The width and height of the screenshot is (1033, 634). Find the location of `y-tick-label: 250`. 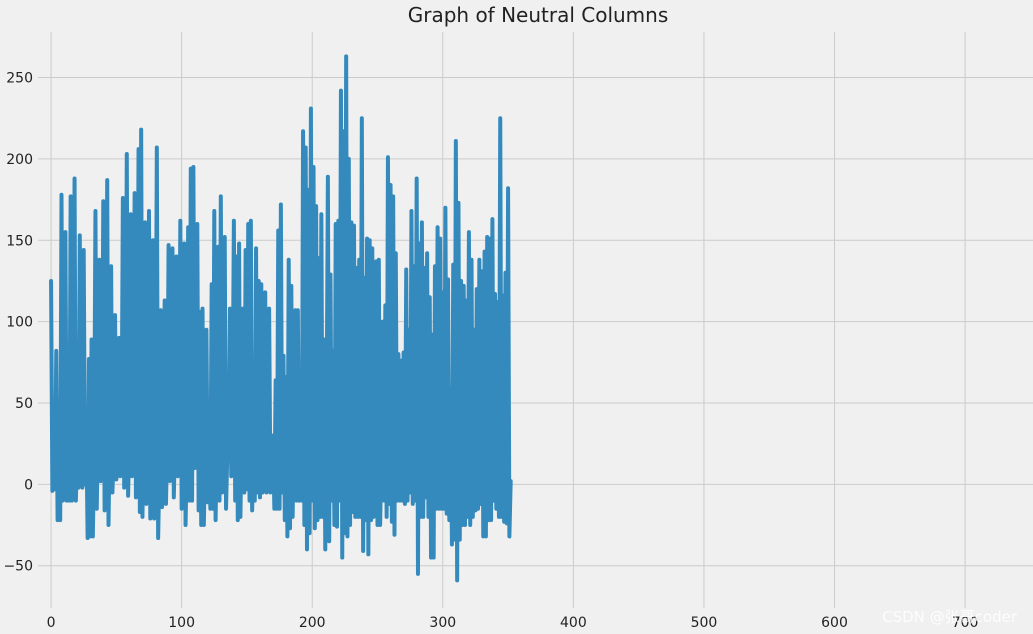

y-tick-label: 250 is located at coordinates (19, 79).